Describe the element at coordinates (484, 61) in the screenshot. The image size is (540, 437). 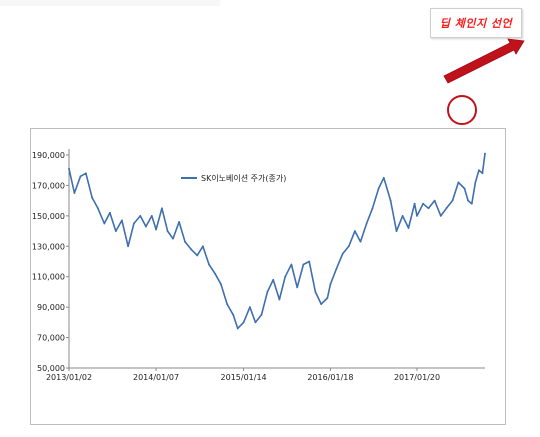
I see `rising-arrow-icon` at that location.